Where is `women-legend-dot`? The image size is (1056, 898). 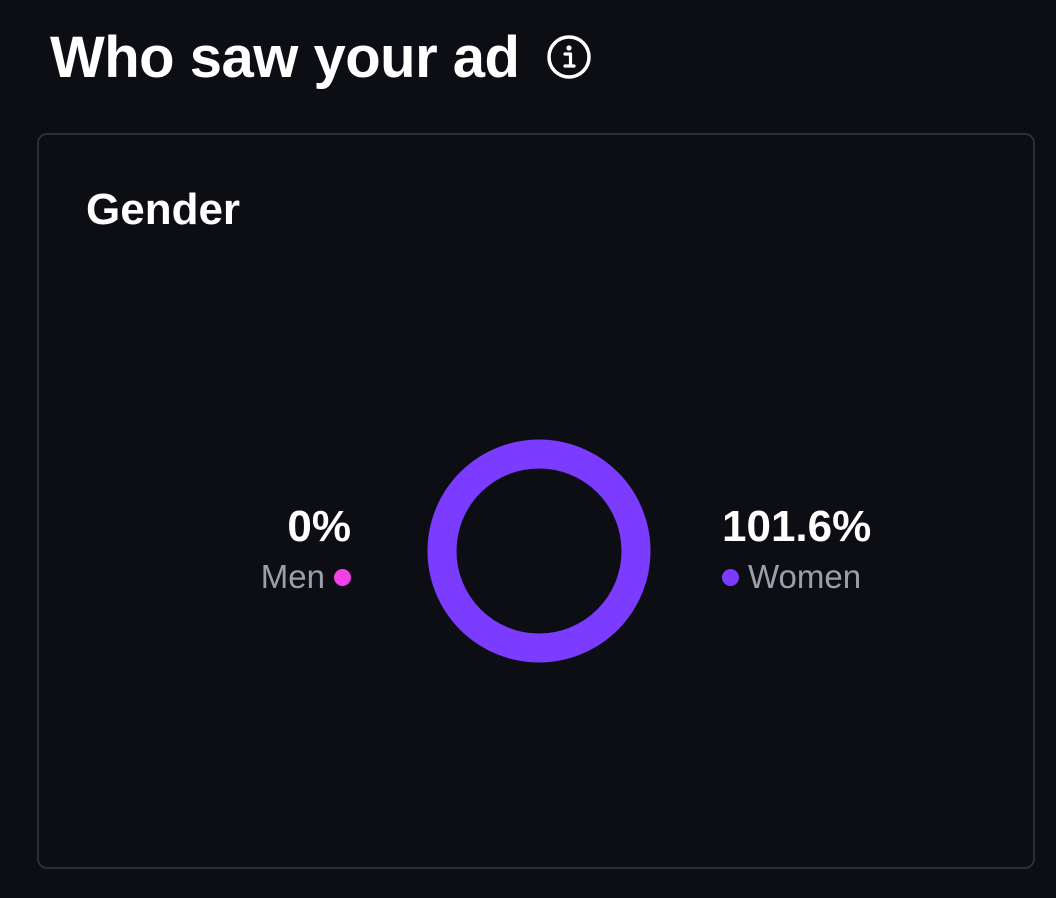
women-legend-dot is located at coordinates (730, 577).